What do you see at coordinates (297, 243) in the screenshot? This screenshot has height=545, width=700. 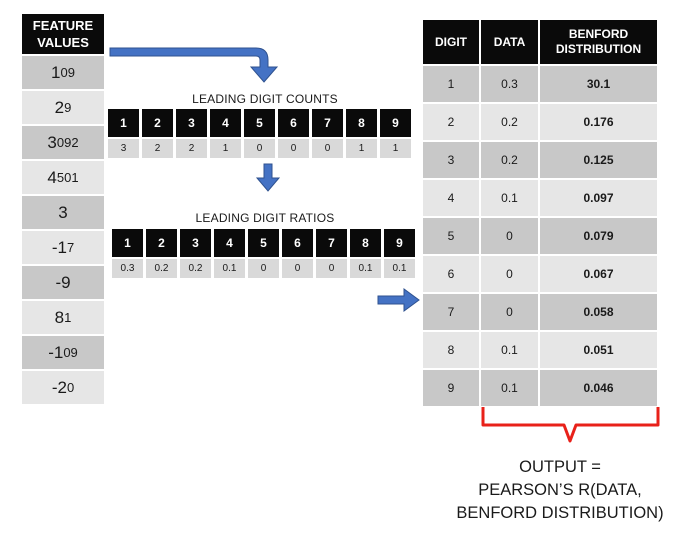 I see `ratios-digit-header: 6` at bounding box center [297, 243].